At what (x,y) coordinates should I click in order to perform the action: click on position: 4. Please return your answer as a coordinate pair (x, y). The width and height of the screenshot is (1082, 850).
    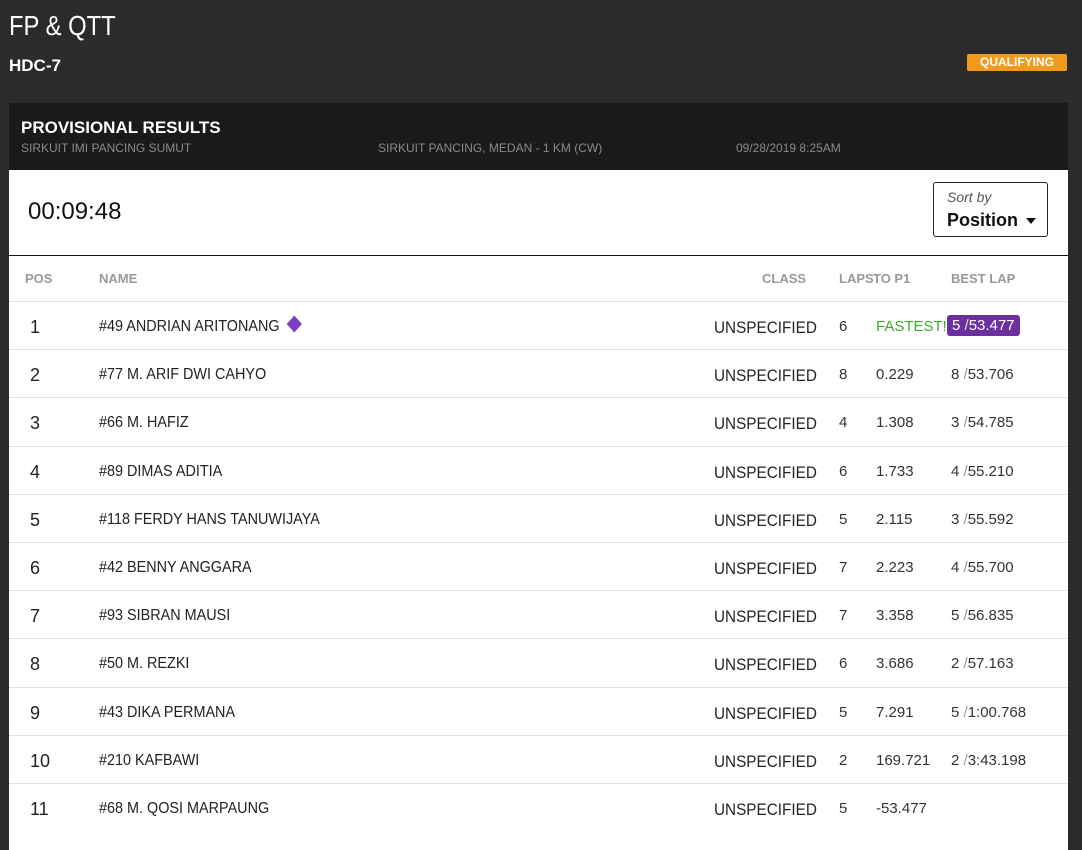
    Looking at the image, I should click on (35, 471).